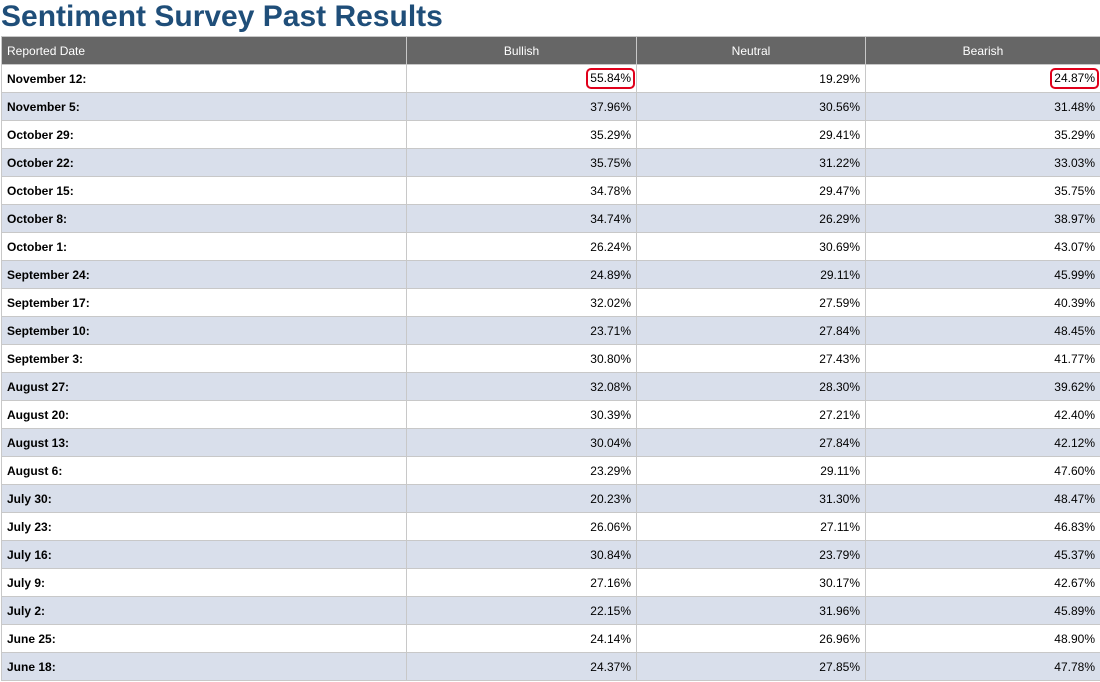  Describe the element at coordinates (982, 330) in the screenshot. I see `bearish-cell: 48.45%` at that location.